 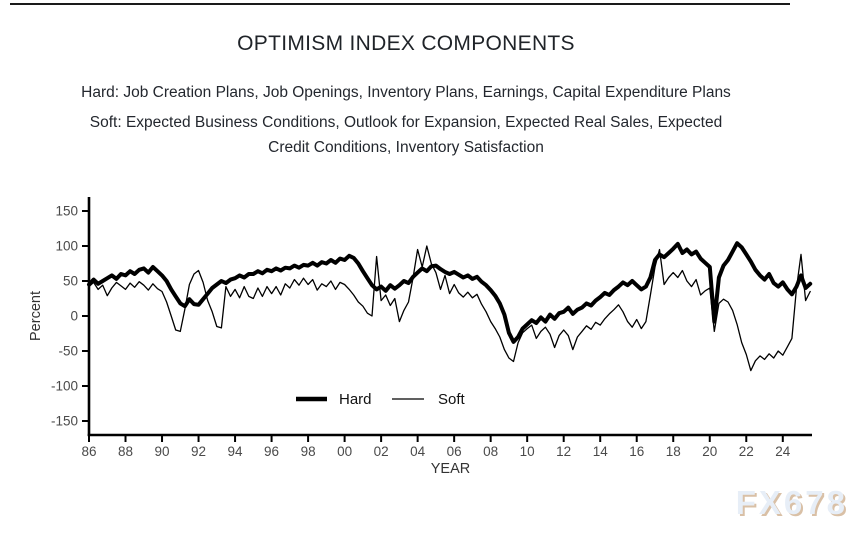 I want to click on watermark-fx678: FX678, so click(x=791, y=502).